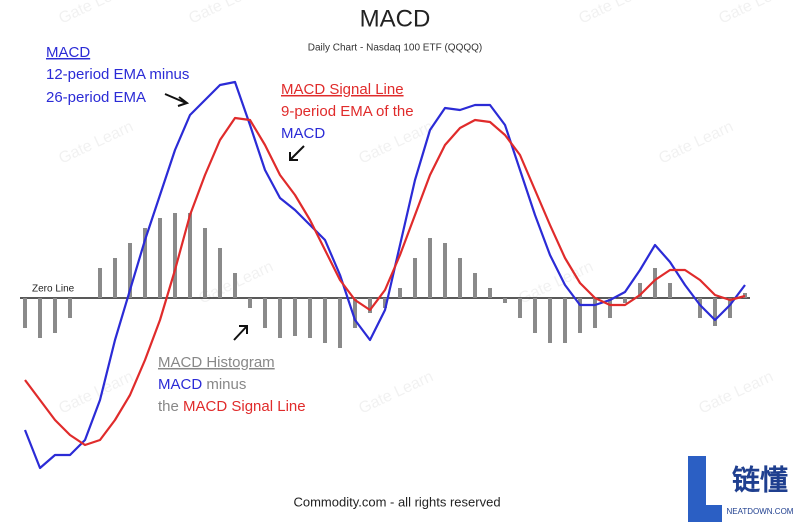  I want to click on annotation: 12-period EMA minus, so click(117, 74).